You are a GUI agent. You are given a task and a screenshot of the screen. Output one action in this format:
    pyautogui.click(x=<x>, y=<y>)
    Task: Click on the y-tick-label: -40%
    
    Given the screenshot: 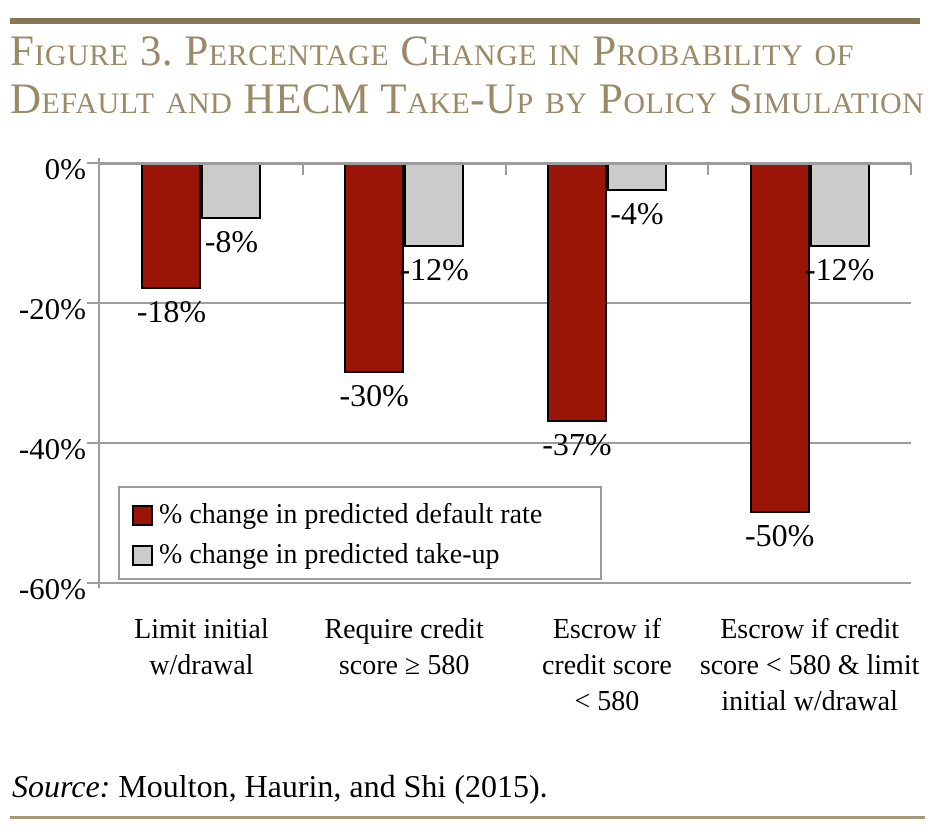 What is the action you would take?
    pyautogui.click(x=52, y=448)
    